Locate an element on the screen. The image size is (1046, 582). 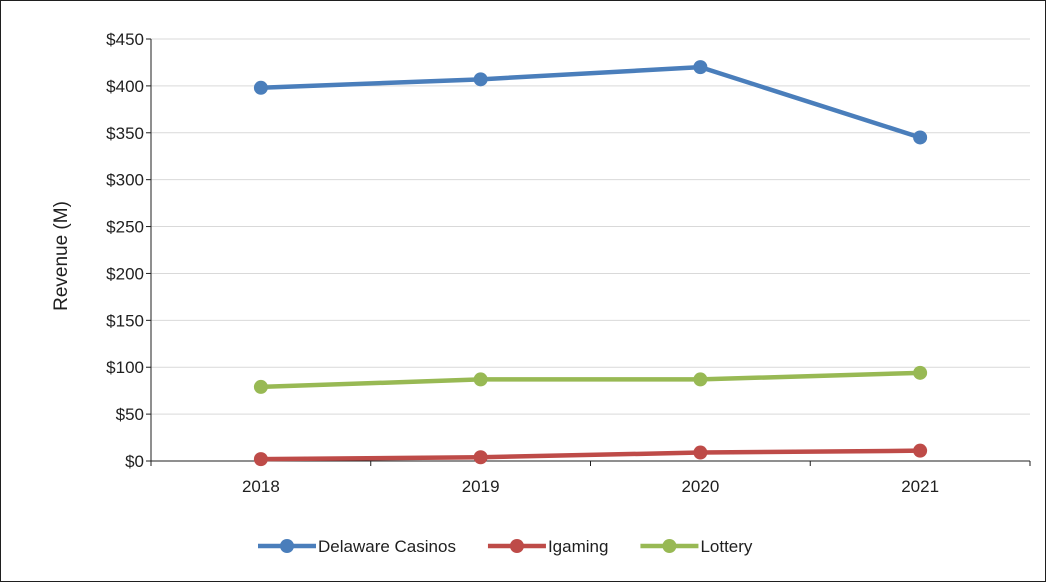
y-tick-label: $150 is located at coordinates (125, 320).